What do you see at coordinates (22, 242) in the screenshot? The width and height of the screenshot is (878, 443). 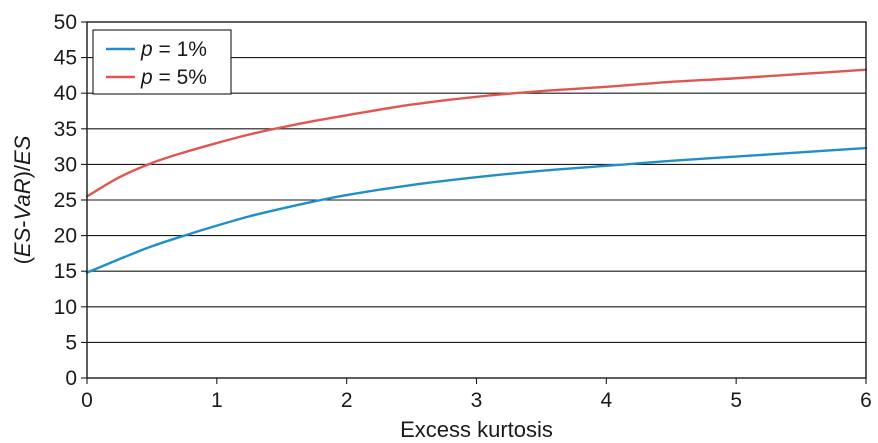 I see `y-axis-title-part-1: ES` at bounding box center [22, 242].